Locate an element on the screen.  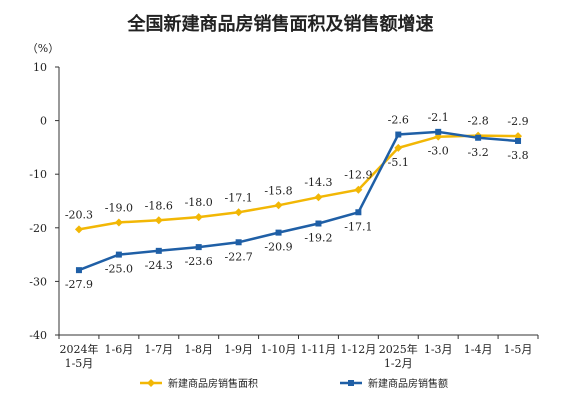
series-1-data-label: -2.9 is located at coordinates (517, 121).